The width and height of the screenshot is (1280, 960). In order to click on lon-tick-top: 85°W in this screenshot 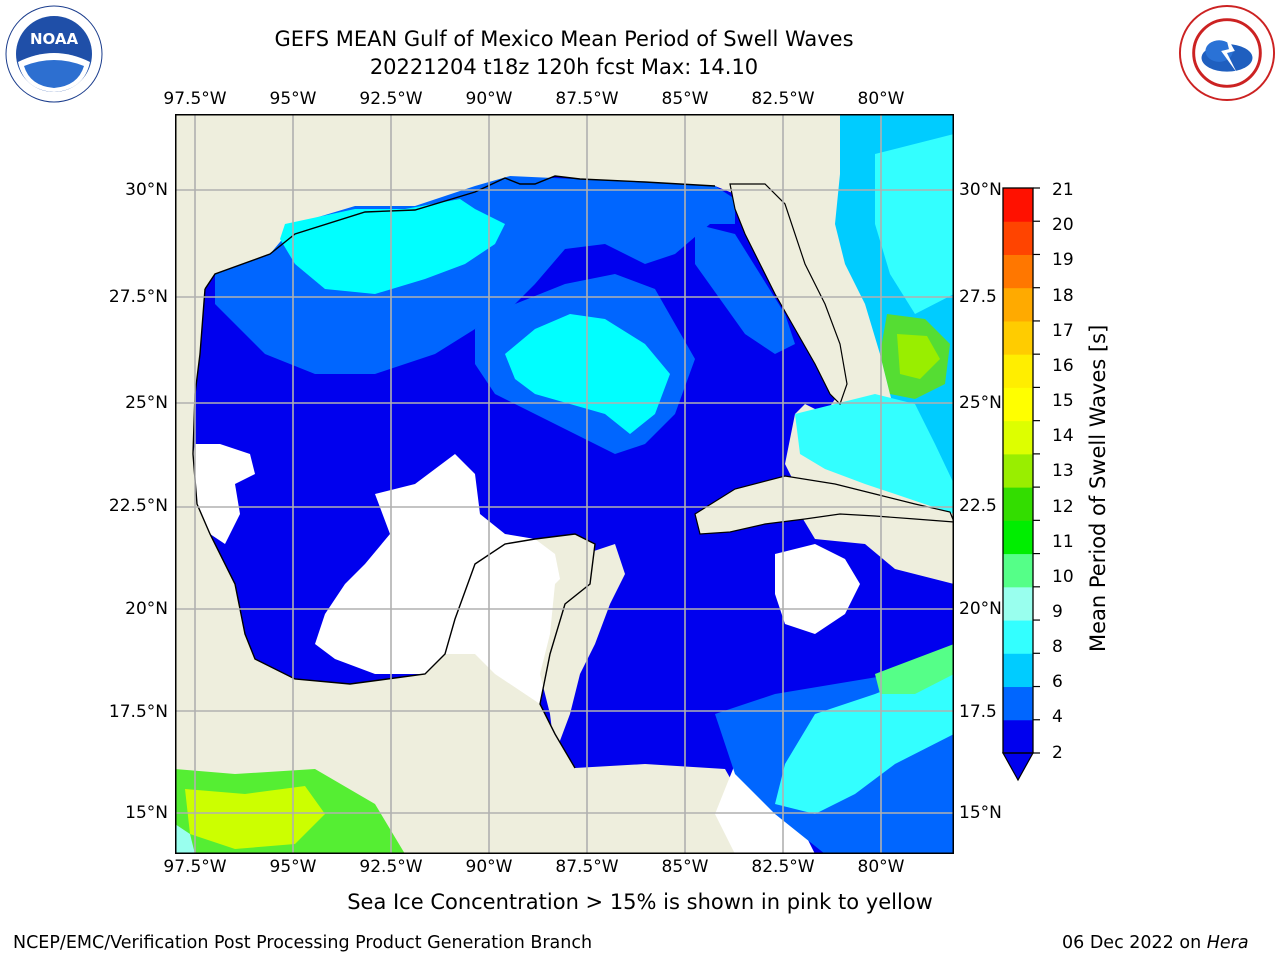, I will do `click(685, 99)`.